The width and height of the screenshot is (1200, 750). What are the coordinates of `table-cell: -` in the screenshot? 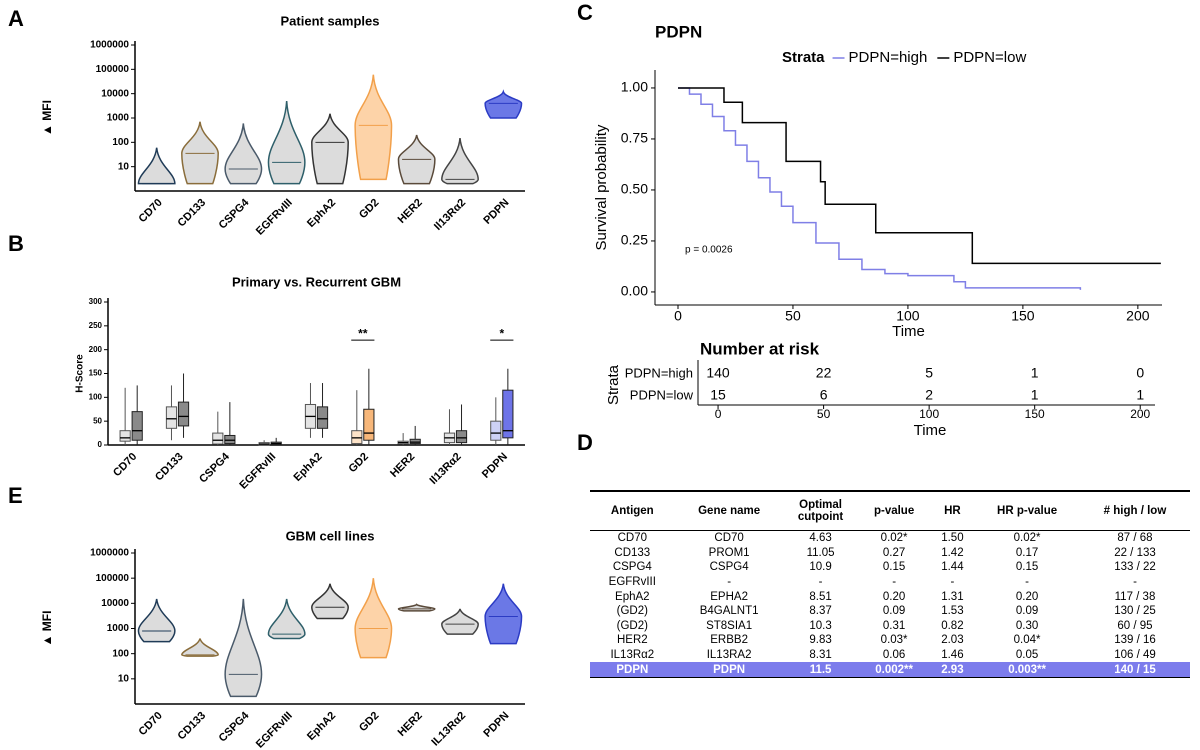 It's located at (729, 582).